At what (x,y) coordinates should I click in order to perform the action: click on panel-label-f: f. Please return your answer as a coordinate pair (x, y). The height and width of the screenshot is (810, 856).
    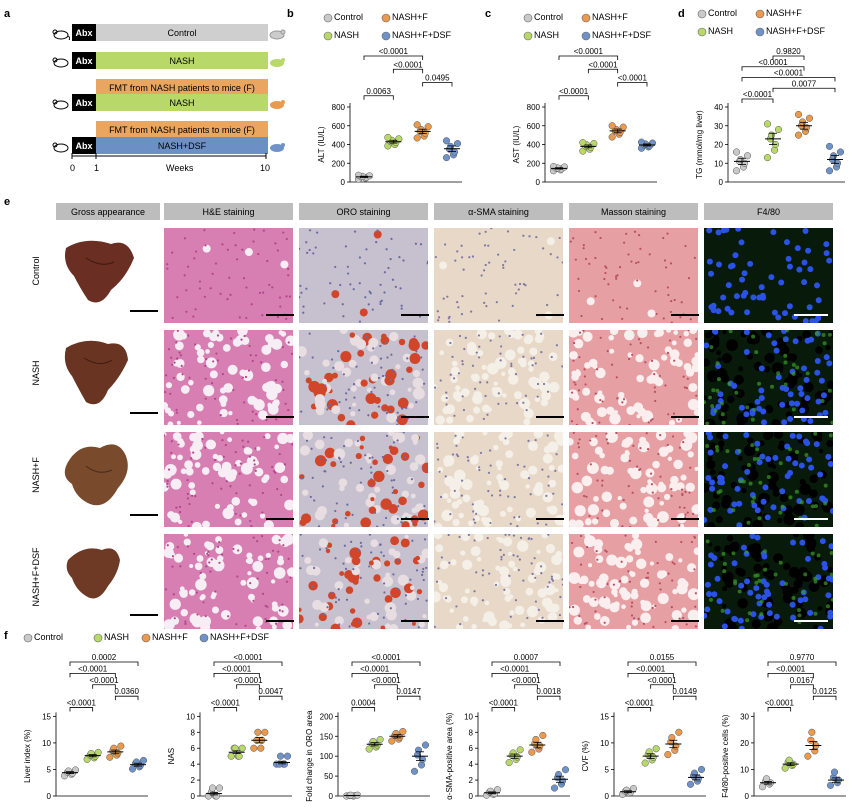
    Looking at the image, I should click on (6, 636).